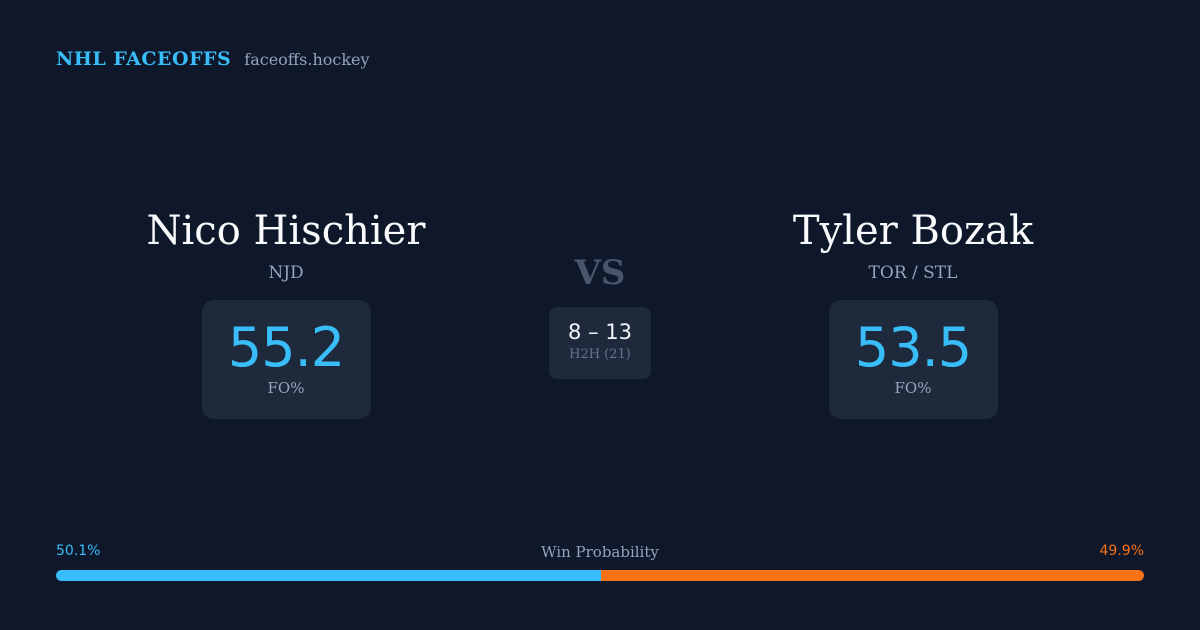 This screenshot has width=1200, height=630. What do you see at coordinates (913, 347) in the screenshot?
I see `player-right-fo-value: 53.5` at bounding box center [913, 347].